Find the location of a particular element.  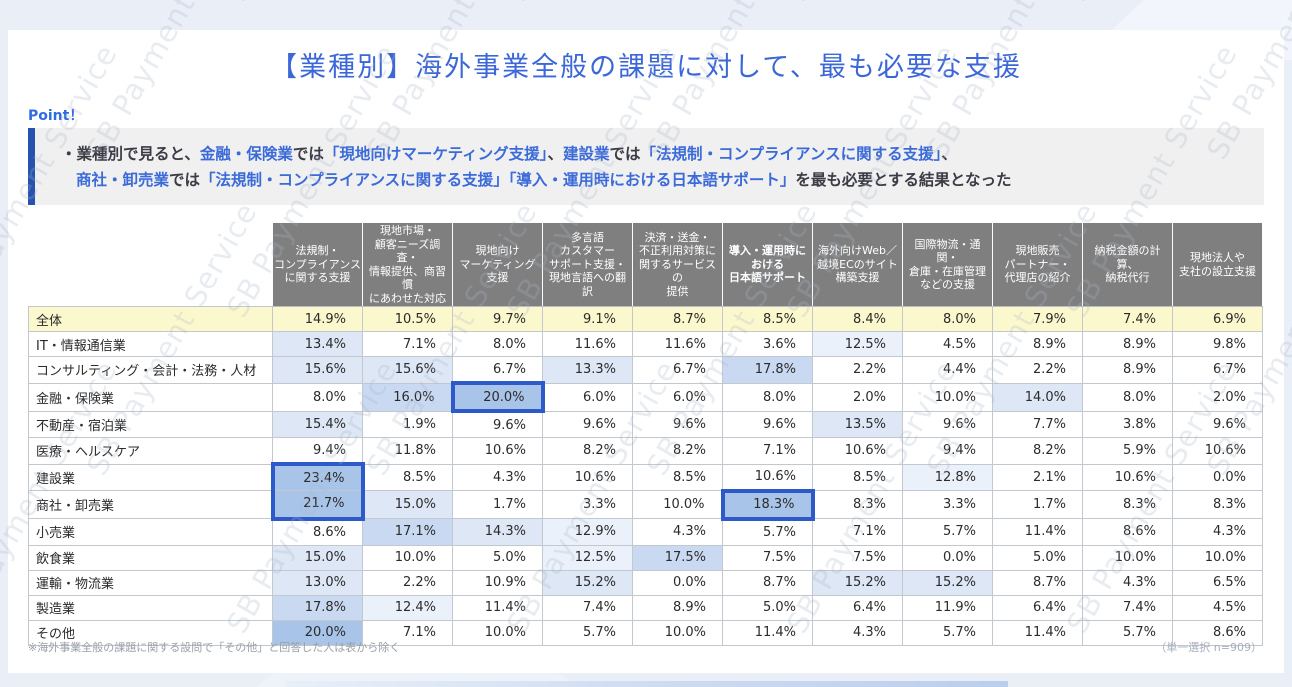

row-label: IT・情報通信業 is located at coordinates (150, 344).